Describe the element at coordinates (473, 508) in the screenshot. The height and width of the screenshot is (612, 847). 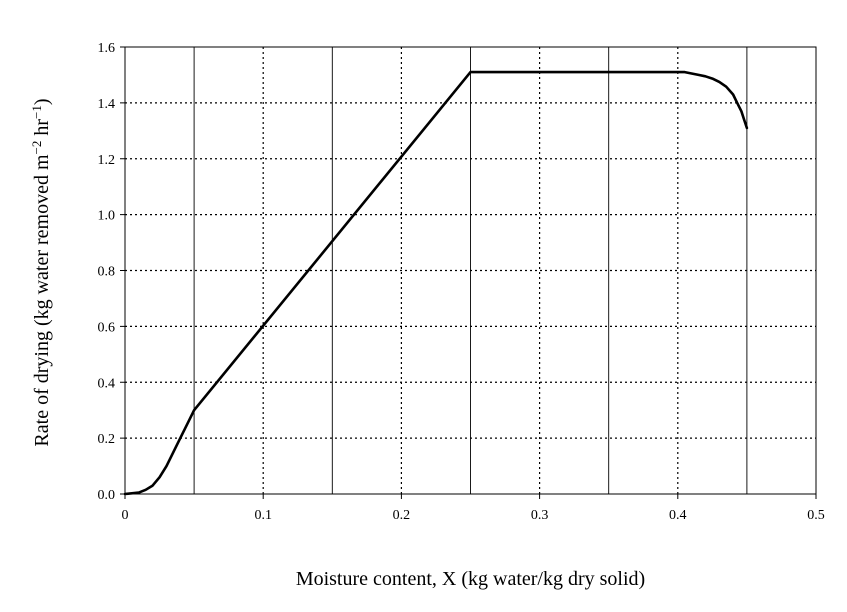
I see `x-axis-ticks: 0 0.1 0.2 0.3 0.4 0.5` at that location.